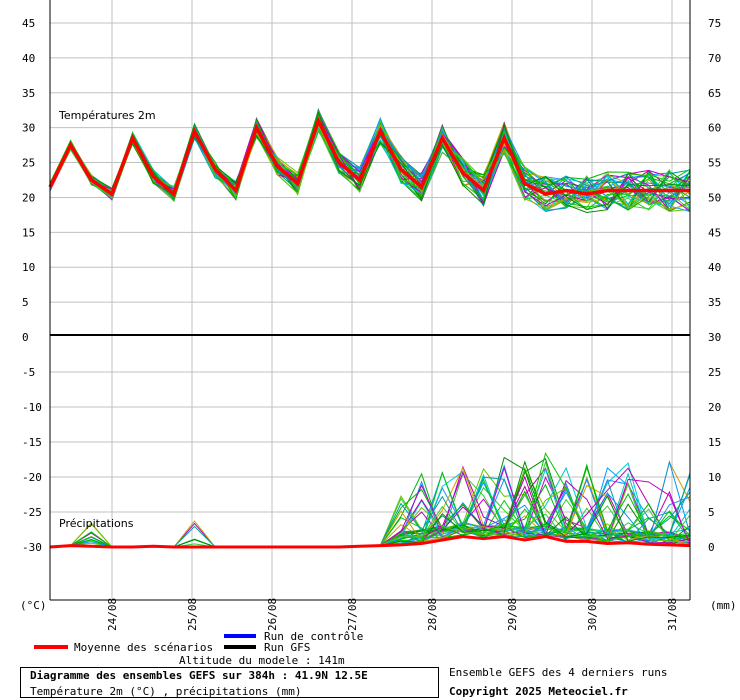 This screenshot has width=740, height=700. What do you see at coordinates (51, 647) in the screenshot?
I see `legend-mean-swatch` at bounding box center [51, 647].